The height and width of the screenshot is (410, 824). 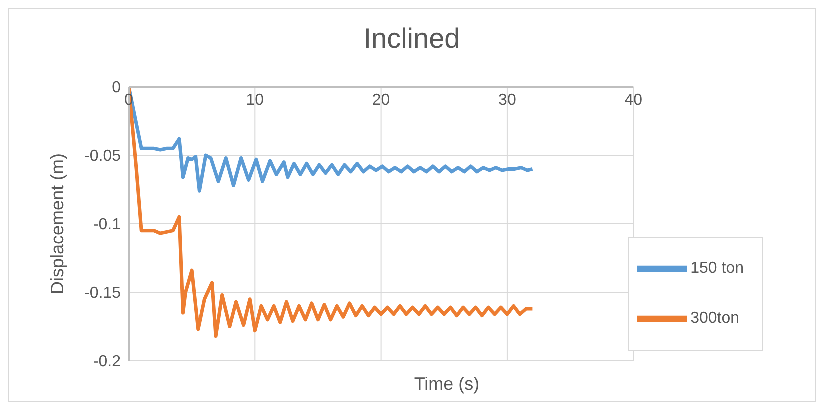 I want to click on y-tick-label: 0, so click(x=117, y=88).